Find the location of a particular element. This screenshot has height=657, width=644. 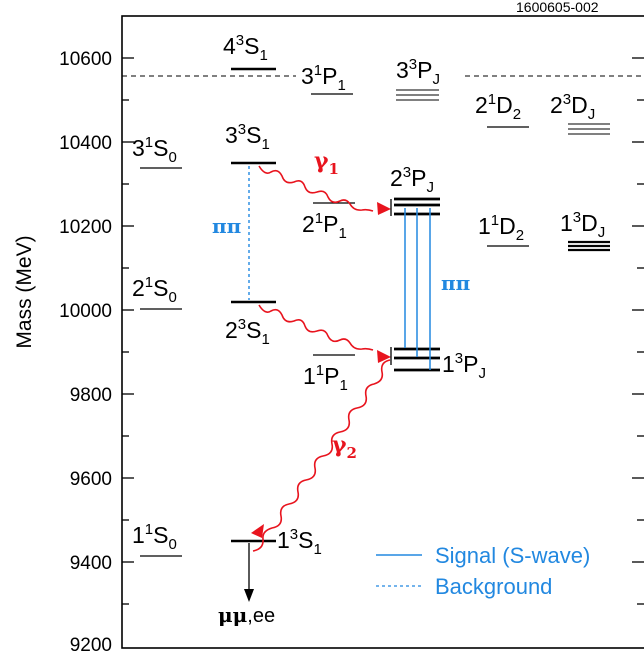

tick-label-10600: 10600 is located at coordinates (85, 59).